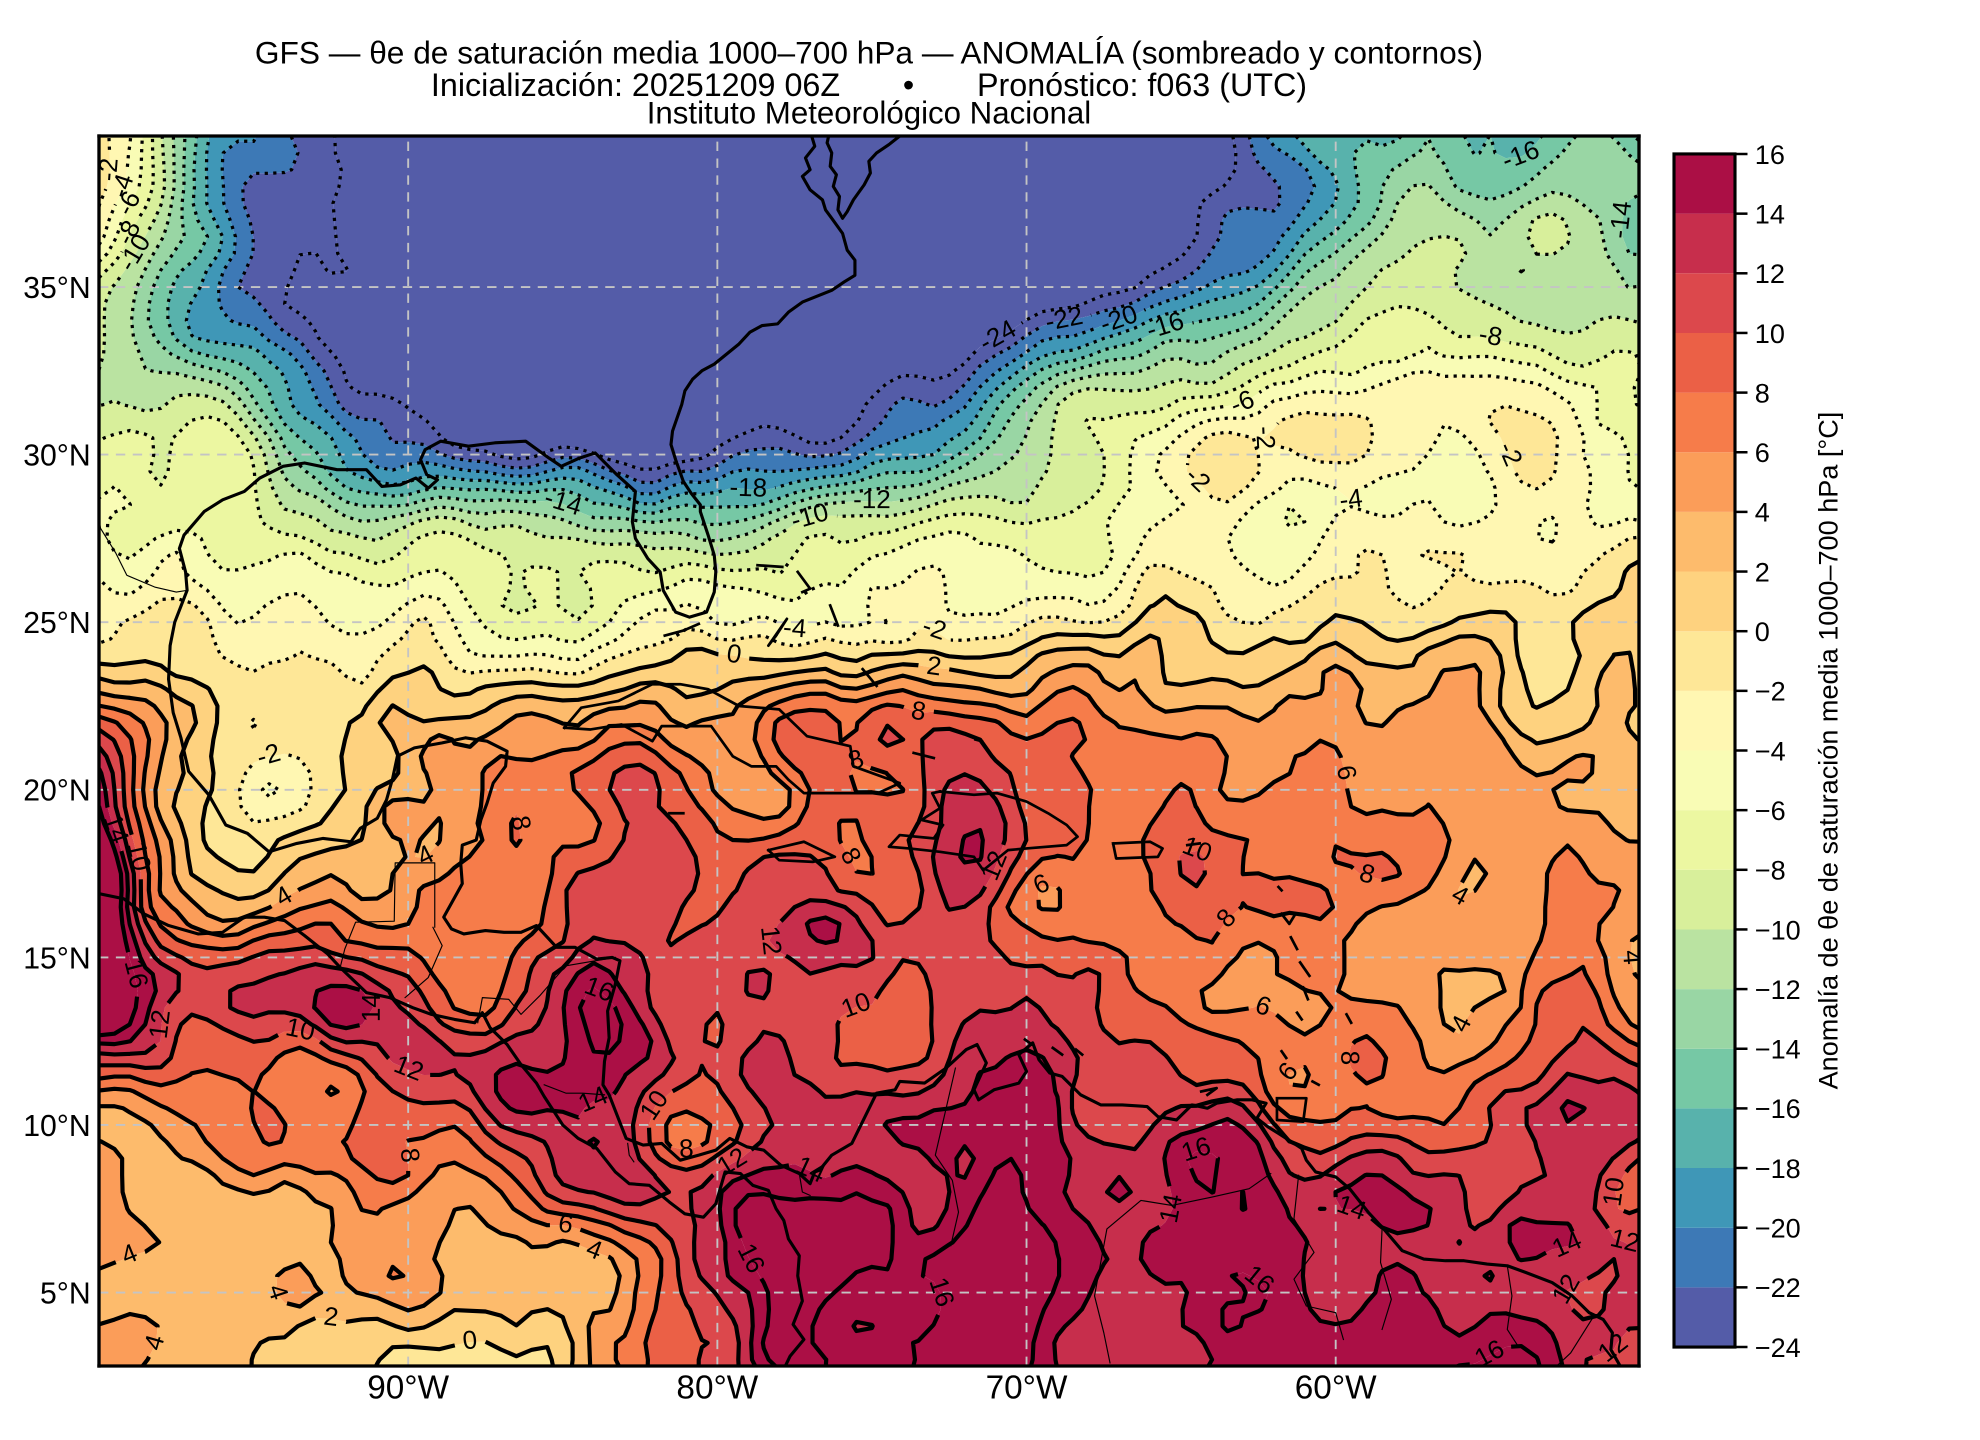  I want to click on svg-text: 10°N, so click(56, 1126).